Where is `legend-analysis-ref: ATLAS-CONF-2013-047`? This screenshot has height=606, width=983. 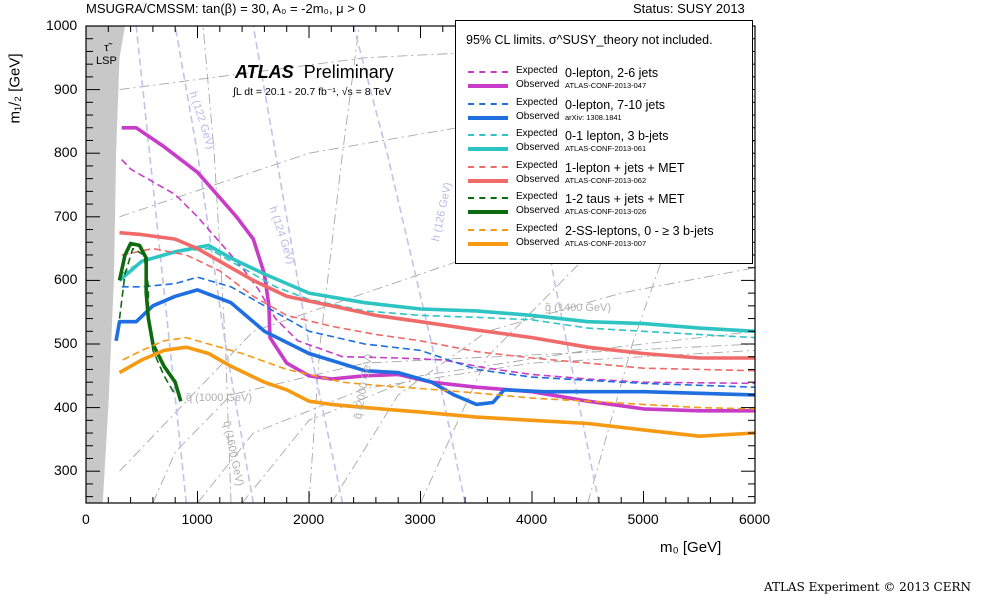 legend-analysis-ref: ATLAS-CONF-2013-047 is located at coordinates (606, 85).